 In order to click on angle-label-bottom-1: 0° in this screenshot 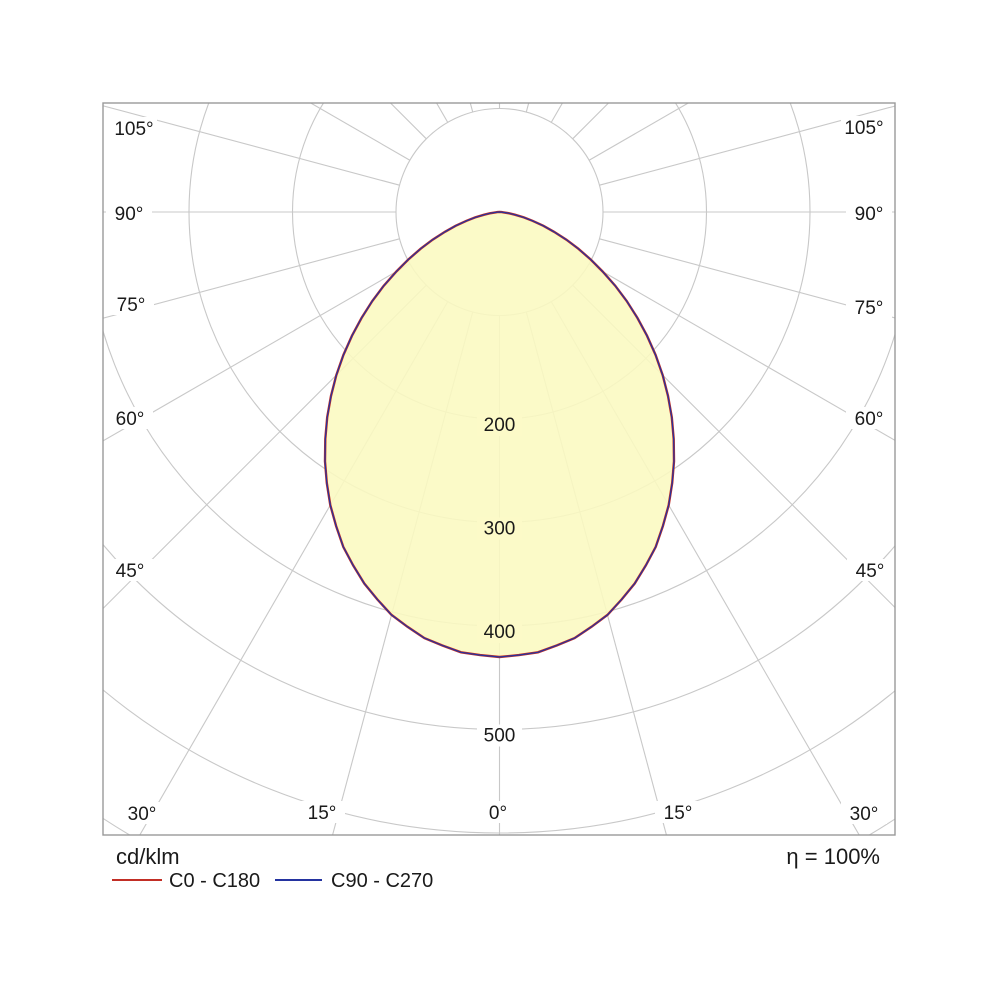, I will do `click(498, 813)`.